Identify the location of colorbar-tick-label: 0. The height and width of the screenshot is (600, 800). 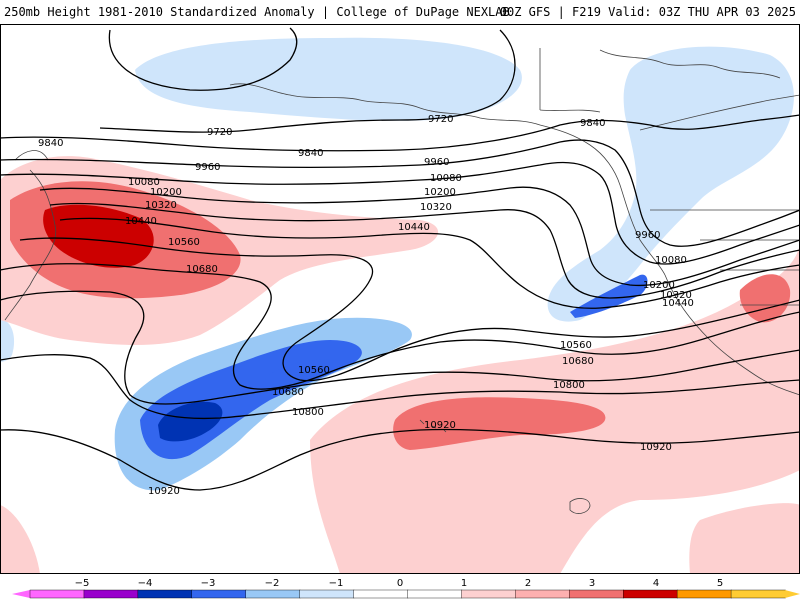
(400, 583).